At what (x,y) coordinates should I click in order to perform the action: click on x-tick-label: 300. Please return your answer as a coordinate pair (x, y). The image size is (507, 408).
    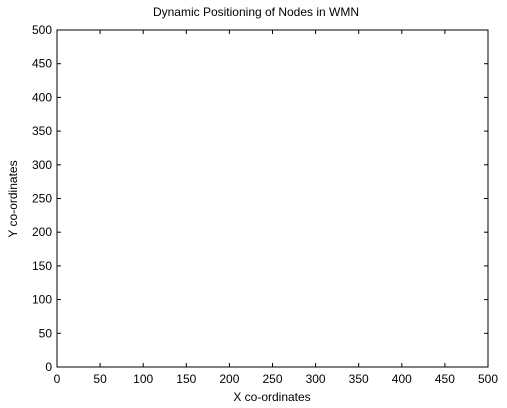
    Looking at the image, I should click on (316, 379).